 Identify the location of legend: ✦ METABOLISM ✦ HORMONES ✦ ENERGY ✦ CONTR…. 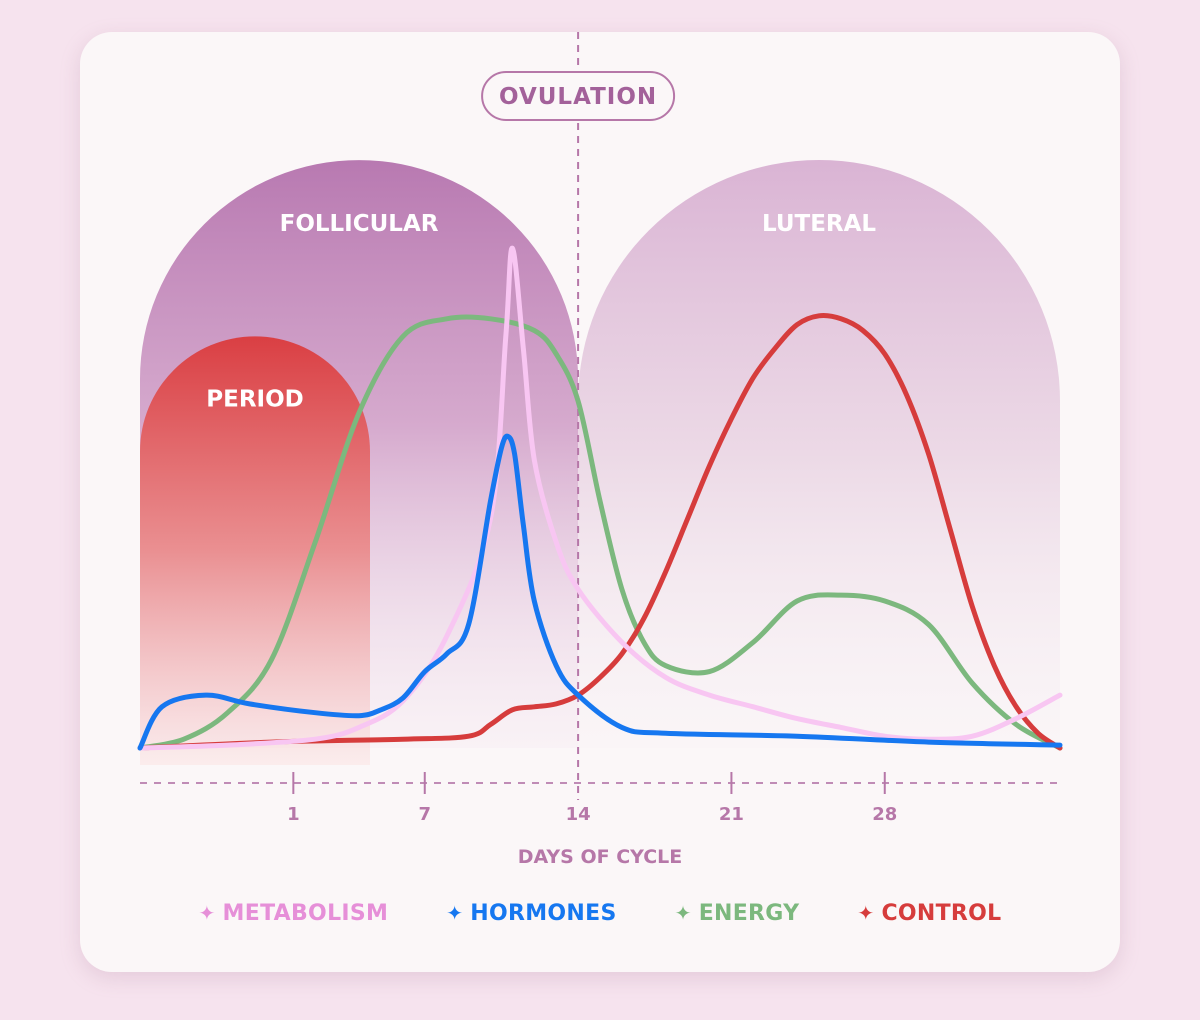
(600, 913).